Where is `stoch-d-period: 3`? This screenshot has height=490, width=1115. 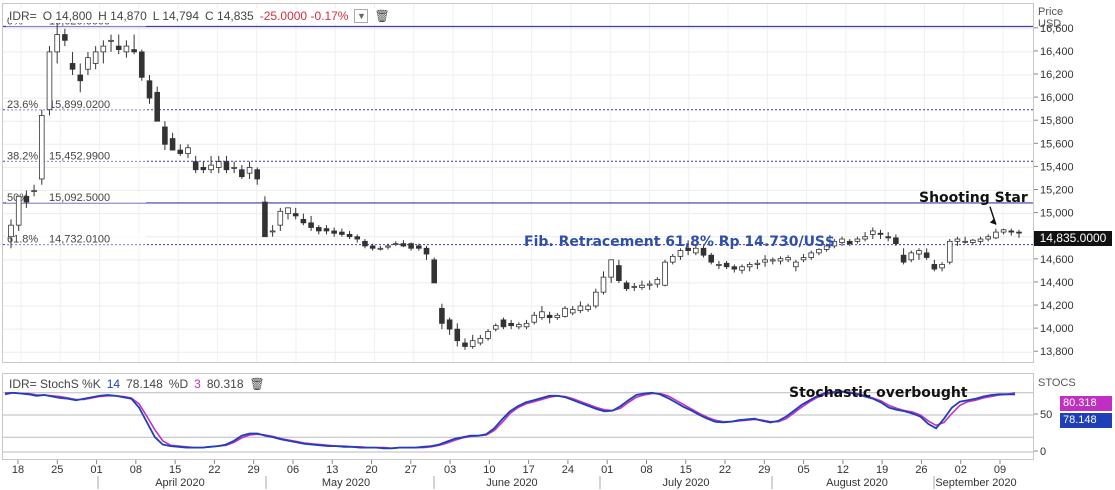 stoch-d-period: 3 is located at coordinates (197, 384).